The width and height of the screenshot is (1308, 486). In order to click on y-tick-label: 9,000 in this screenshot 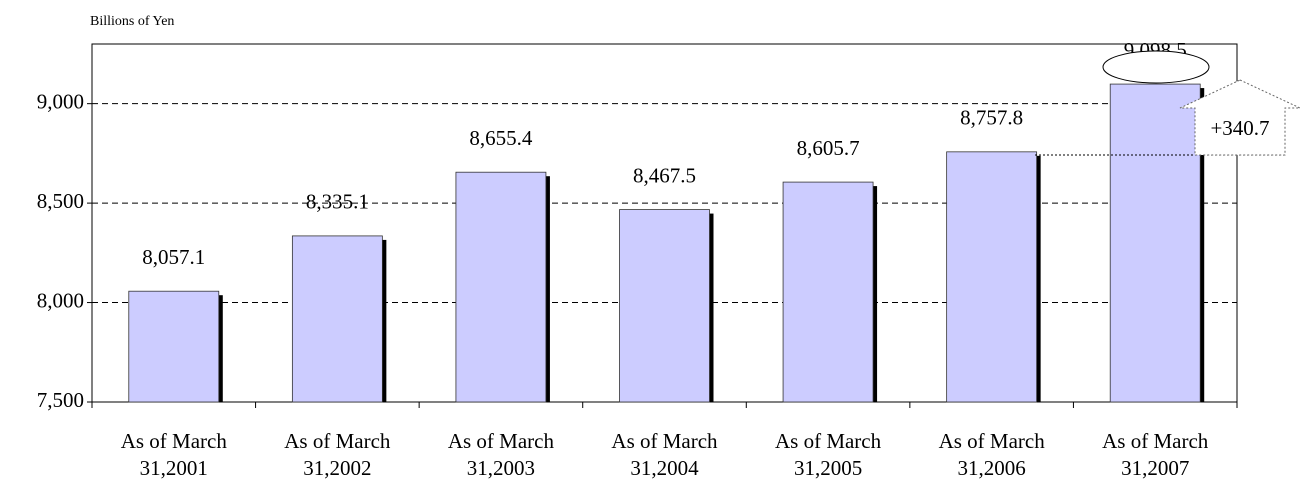, I will do `click(60, 101)`.